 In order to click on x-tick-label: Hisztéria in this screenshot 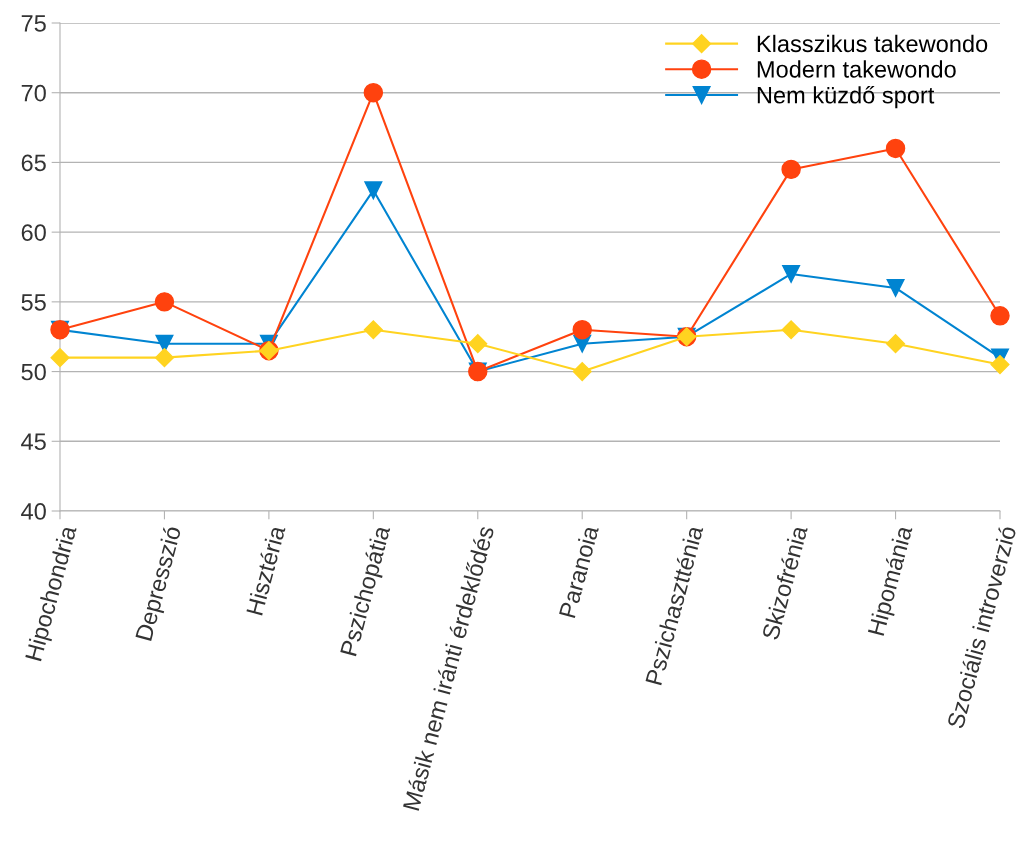, I will do `click(265, 570)`.